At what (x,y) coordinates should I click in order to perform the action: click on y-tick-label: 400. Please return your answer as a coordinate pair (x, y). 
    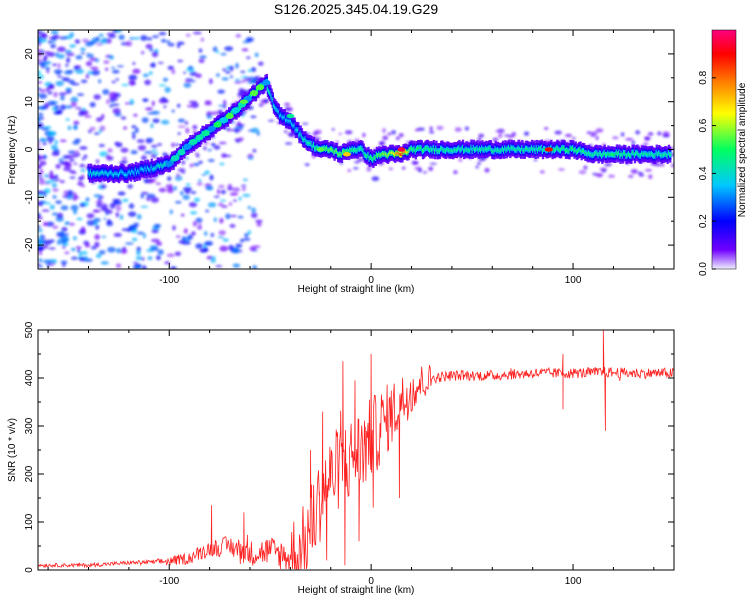
    Looking at the image, I should click on (29, 377).